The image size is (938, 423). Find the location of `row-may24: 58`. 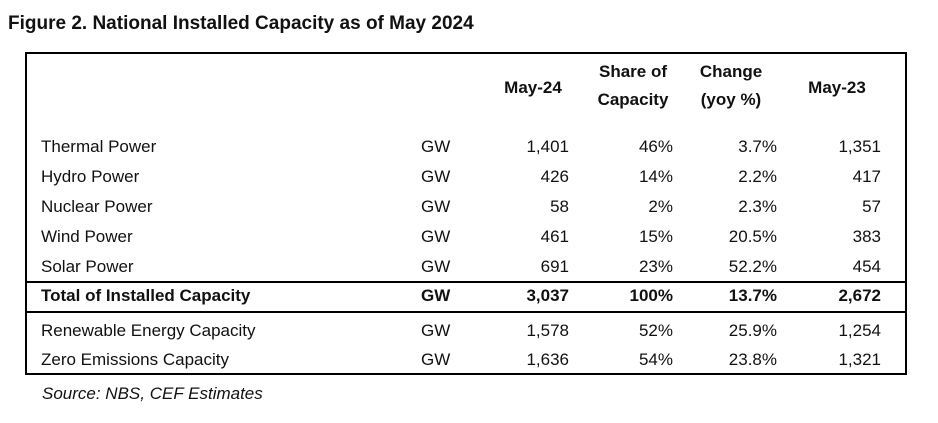

row-may24: 58 is located at coordinates (559, 206).